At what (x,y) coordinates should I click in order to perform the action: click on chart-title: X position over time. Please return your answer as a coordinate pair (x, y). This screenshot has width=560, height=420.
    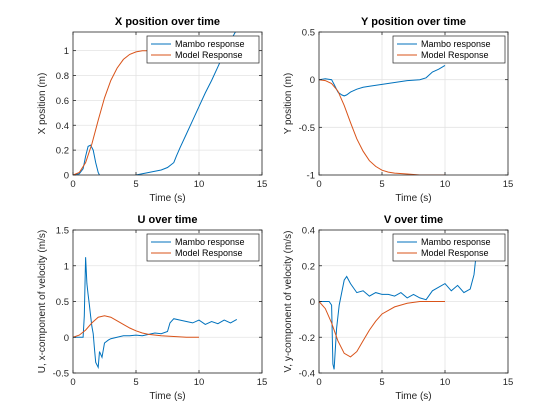
    Looking at the image, I should click on (167, 22).